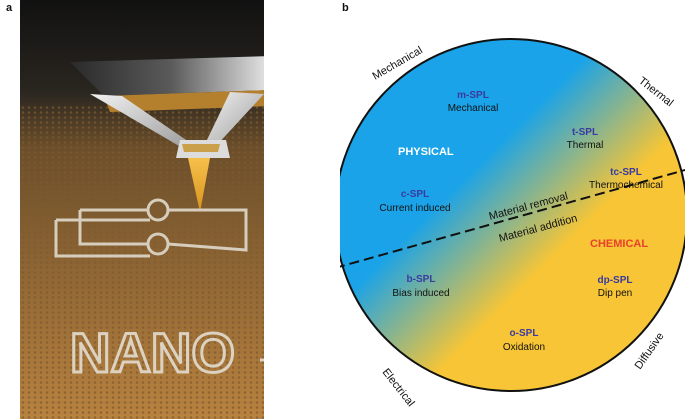  I want to click on method-abbr: b-SPL, so click(421, 279).